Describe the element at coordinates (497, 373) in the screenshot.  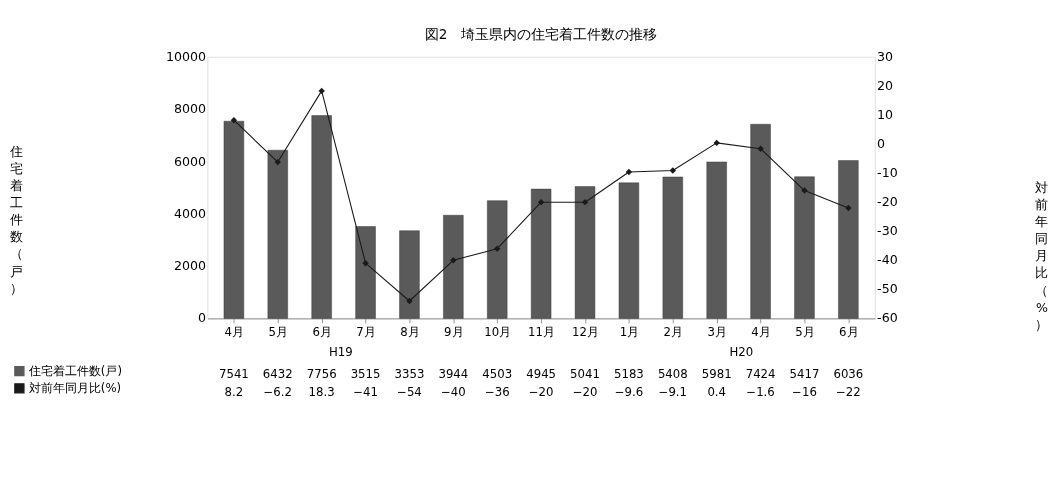
I see `data-label: 4503` at that location.